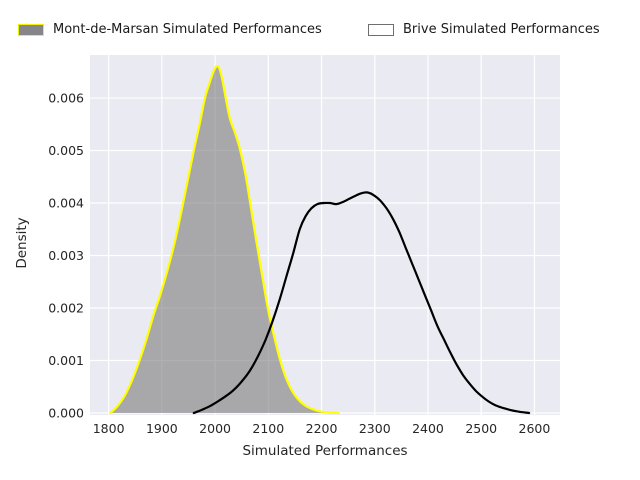  What do you see at coordinates (31, 29) in the screenshot?
I see `legend-swatch-mont-de-marsan` at bounding box center [31, 29].